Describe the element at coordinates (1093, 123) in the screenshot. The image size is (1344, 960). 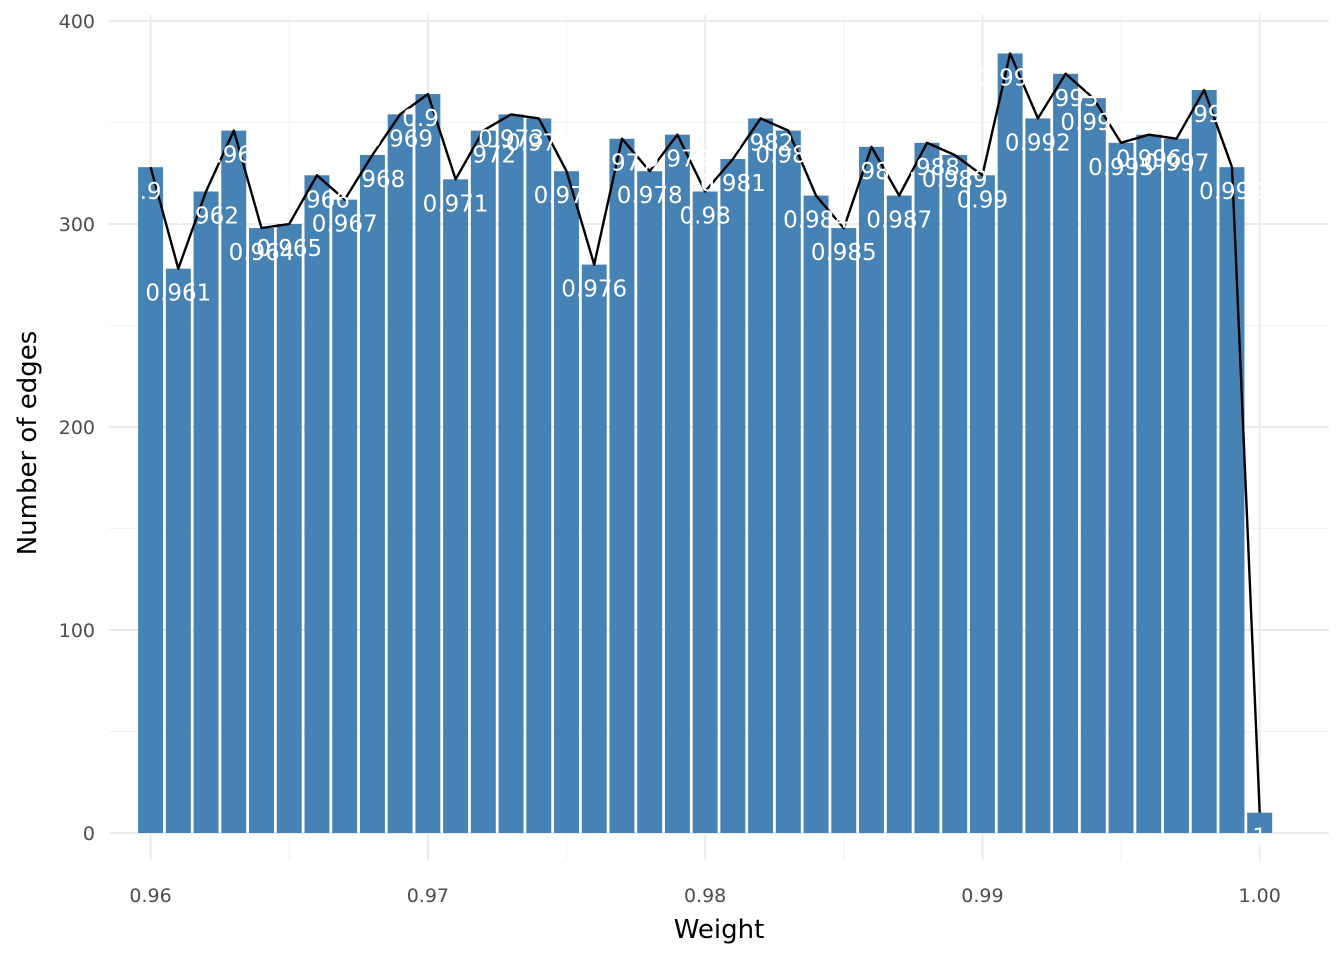
I see `bar-label: 0.994` at that location.